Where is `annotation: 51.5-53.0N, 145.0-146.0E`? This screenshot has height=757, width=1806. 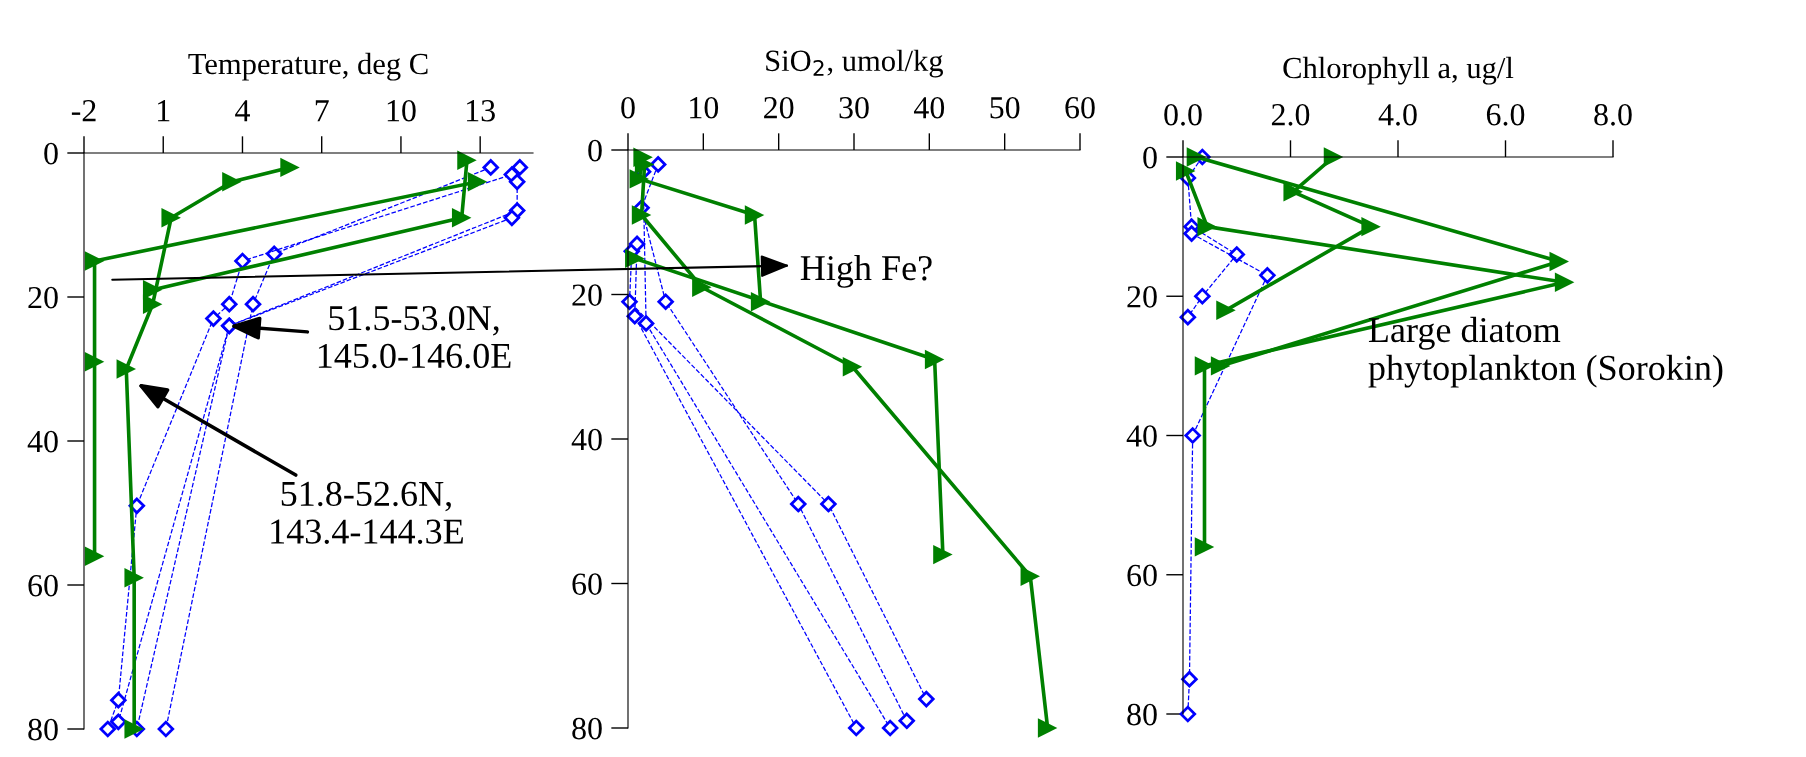
annotation: 51.5-53.0N, 145.0-146.0E is located at coordinates (414, 337).